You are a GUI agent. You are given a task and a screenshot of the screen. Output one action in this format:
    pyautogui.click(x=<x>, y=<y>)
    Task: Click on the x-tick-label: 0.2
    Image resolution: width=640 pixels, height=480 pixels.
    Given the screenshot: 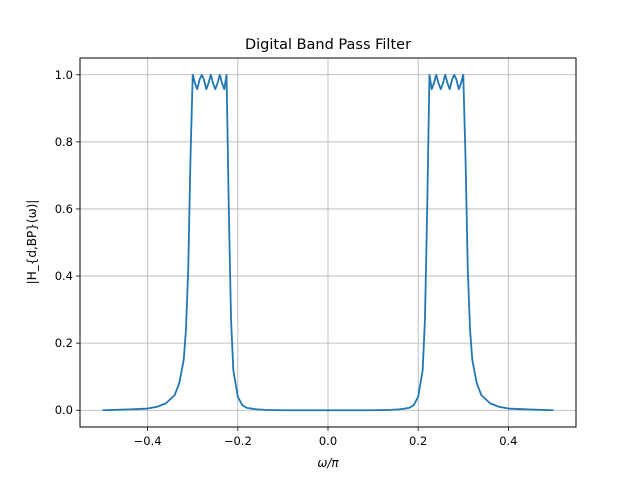 What is the action you would take?
    pyautogui.click(x=418, y=441)
    